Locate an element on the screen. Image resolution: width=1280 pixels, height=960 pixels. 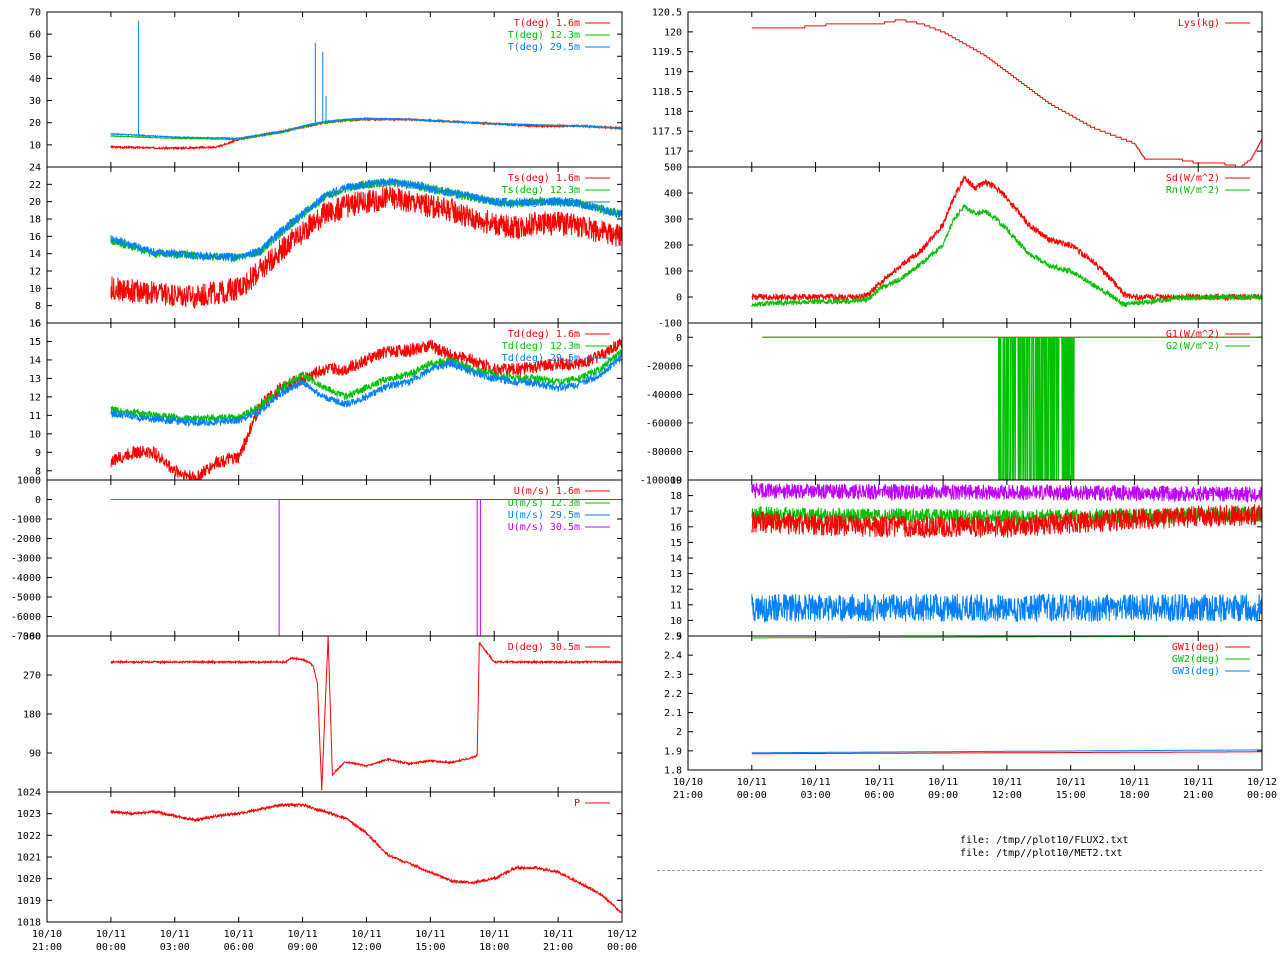
panel-9: 9 10 11 12 13 14 15 16 17 18 19 Tsoil(deg) is located at coordinates (966, 559).